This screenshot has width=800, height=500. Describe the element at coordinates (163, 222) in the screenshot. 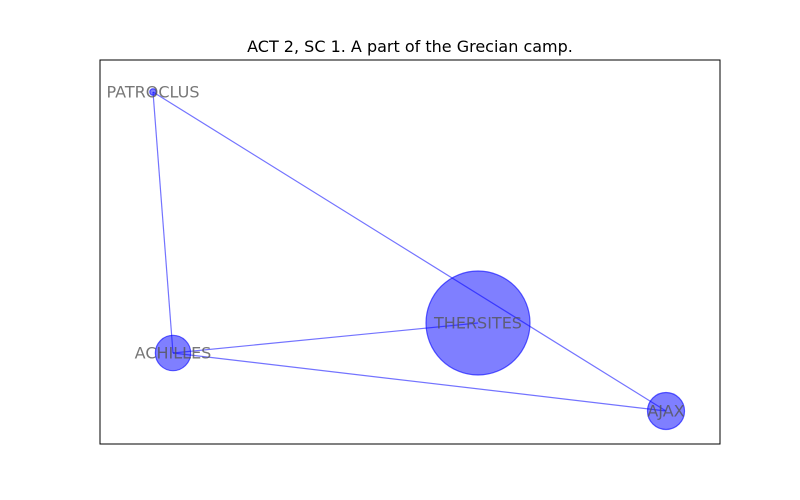

I see `edge-patroclus-achilles` at that location.